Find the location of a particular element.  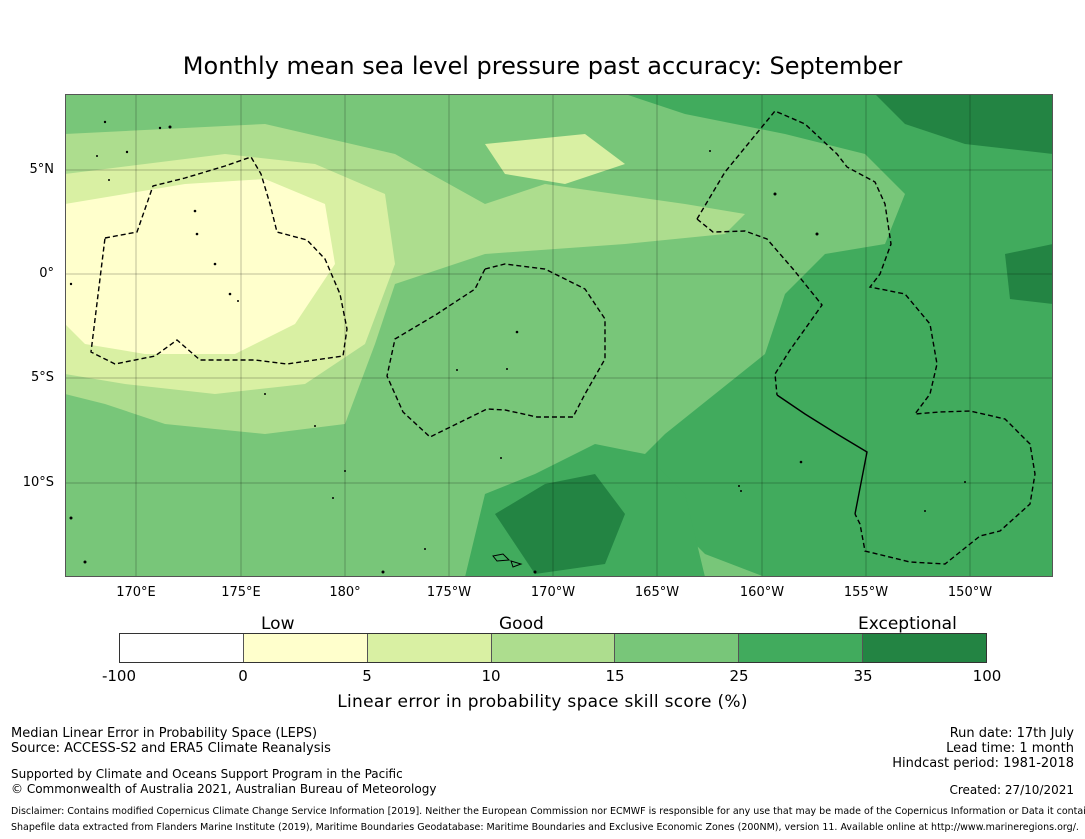

colorbar-tick: 10 is located at coordinates (491, 676).